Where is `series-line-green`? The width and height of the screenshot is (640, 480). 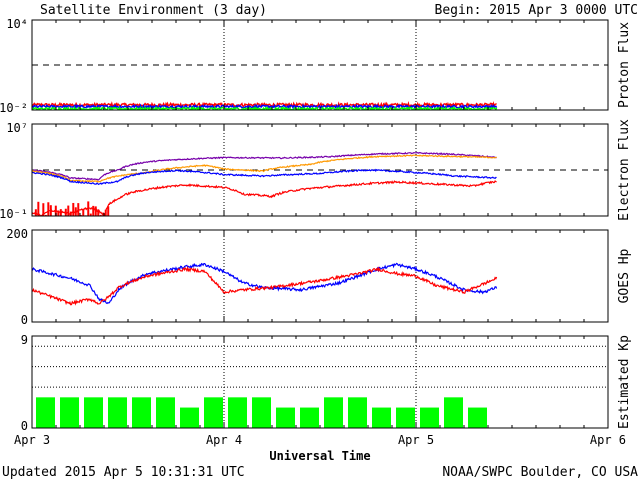 series-line-green is located at coordinates (265, 107).